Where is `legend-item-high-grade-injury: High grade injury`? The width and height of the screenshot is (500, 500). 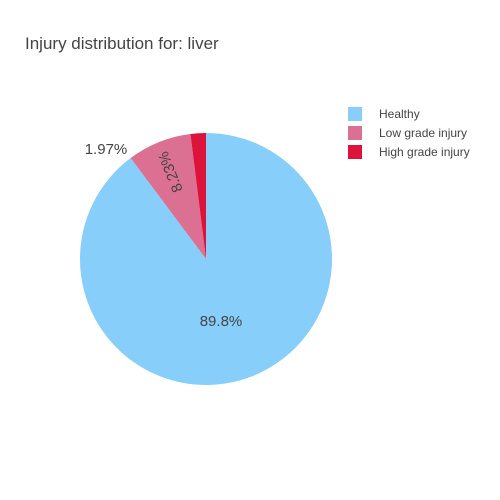 legend-item-high-grade-injury: High grade injury is located at coordinates (409, 151).